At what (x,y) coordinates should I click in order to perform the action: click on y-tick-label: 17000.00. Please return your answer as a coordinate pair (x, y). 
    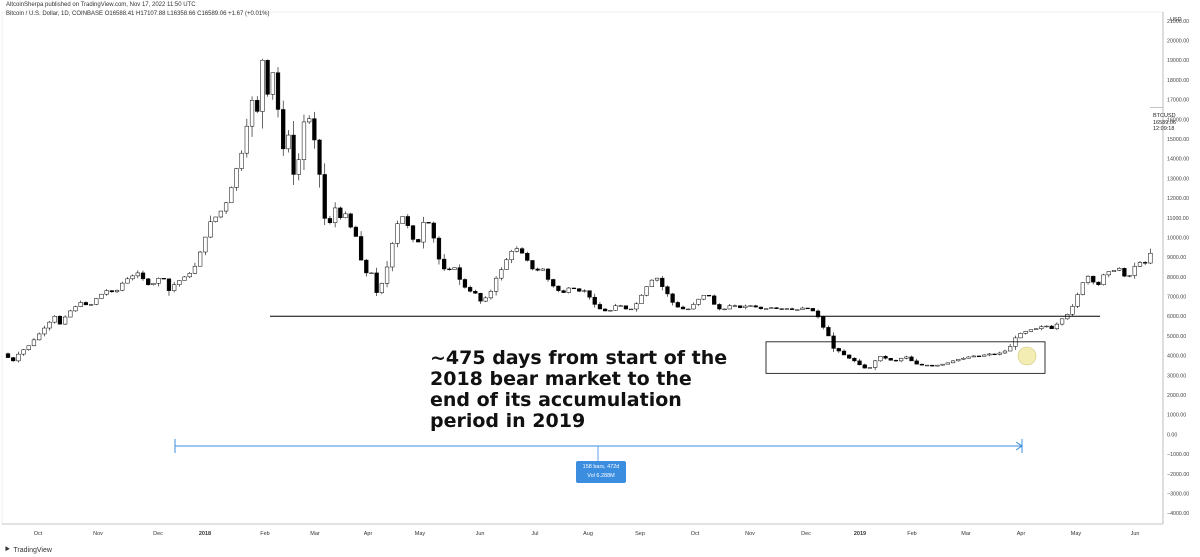
    Looking at the image, I should click on (1178, 101).